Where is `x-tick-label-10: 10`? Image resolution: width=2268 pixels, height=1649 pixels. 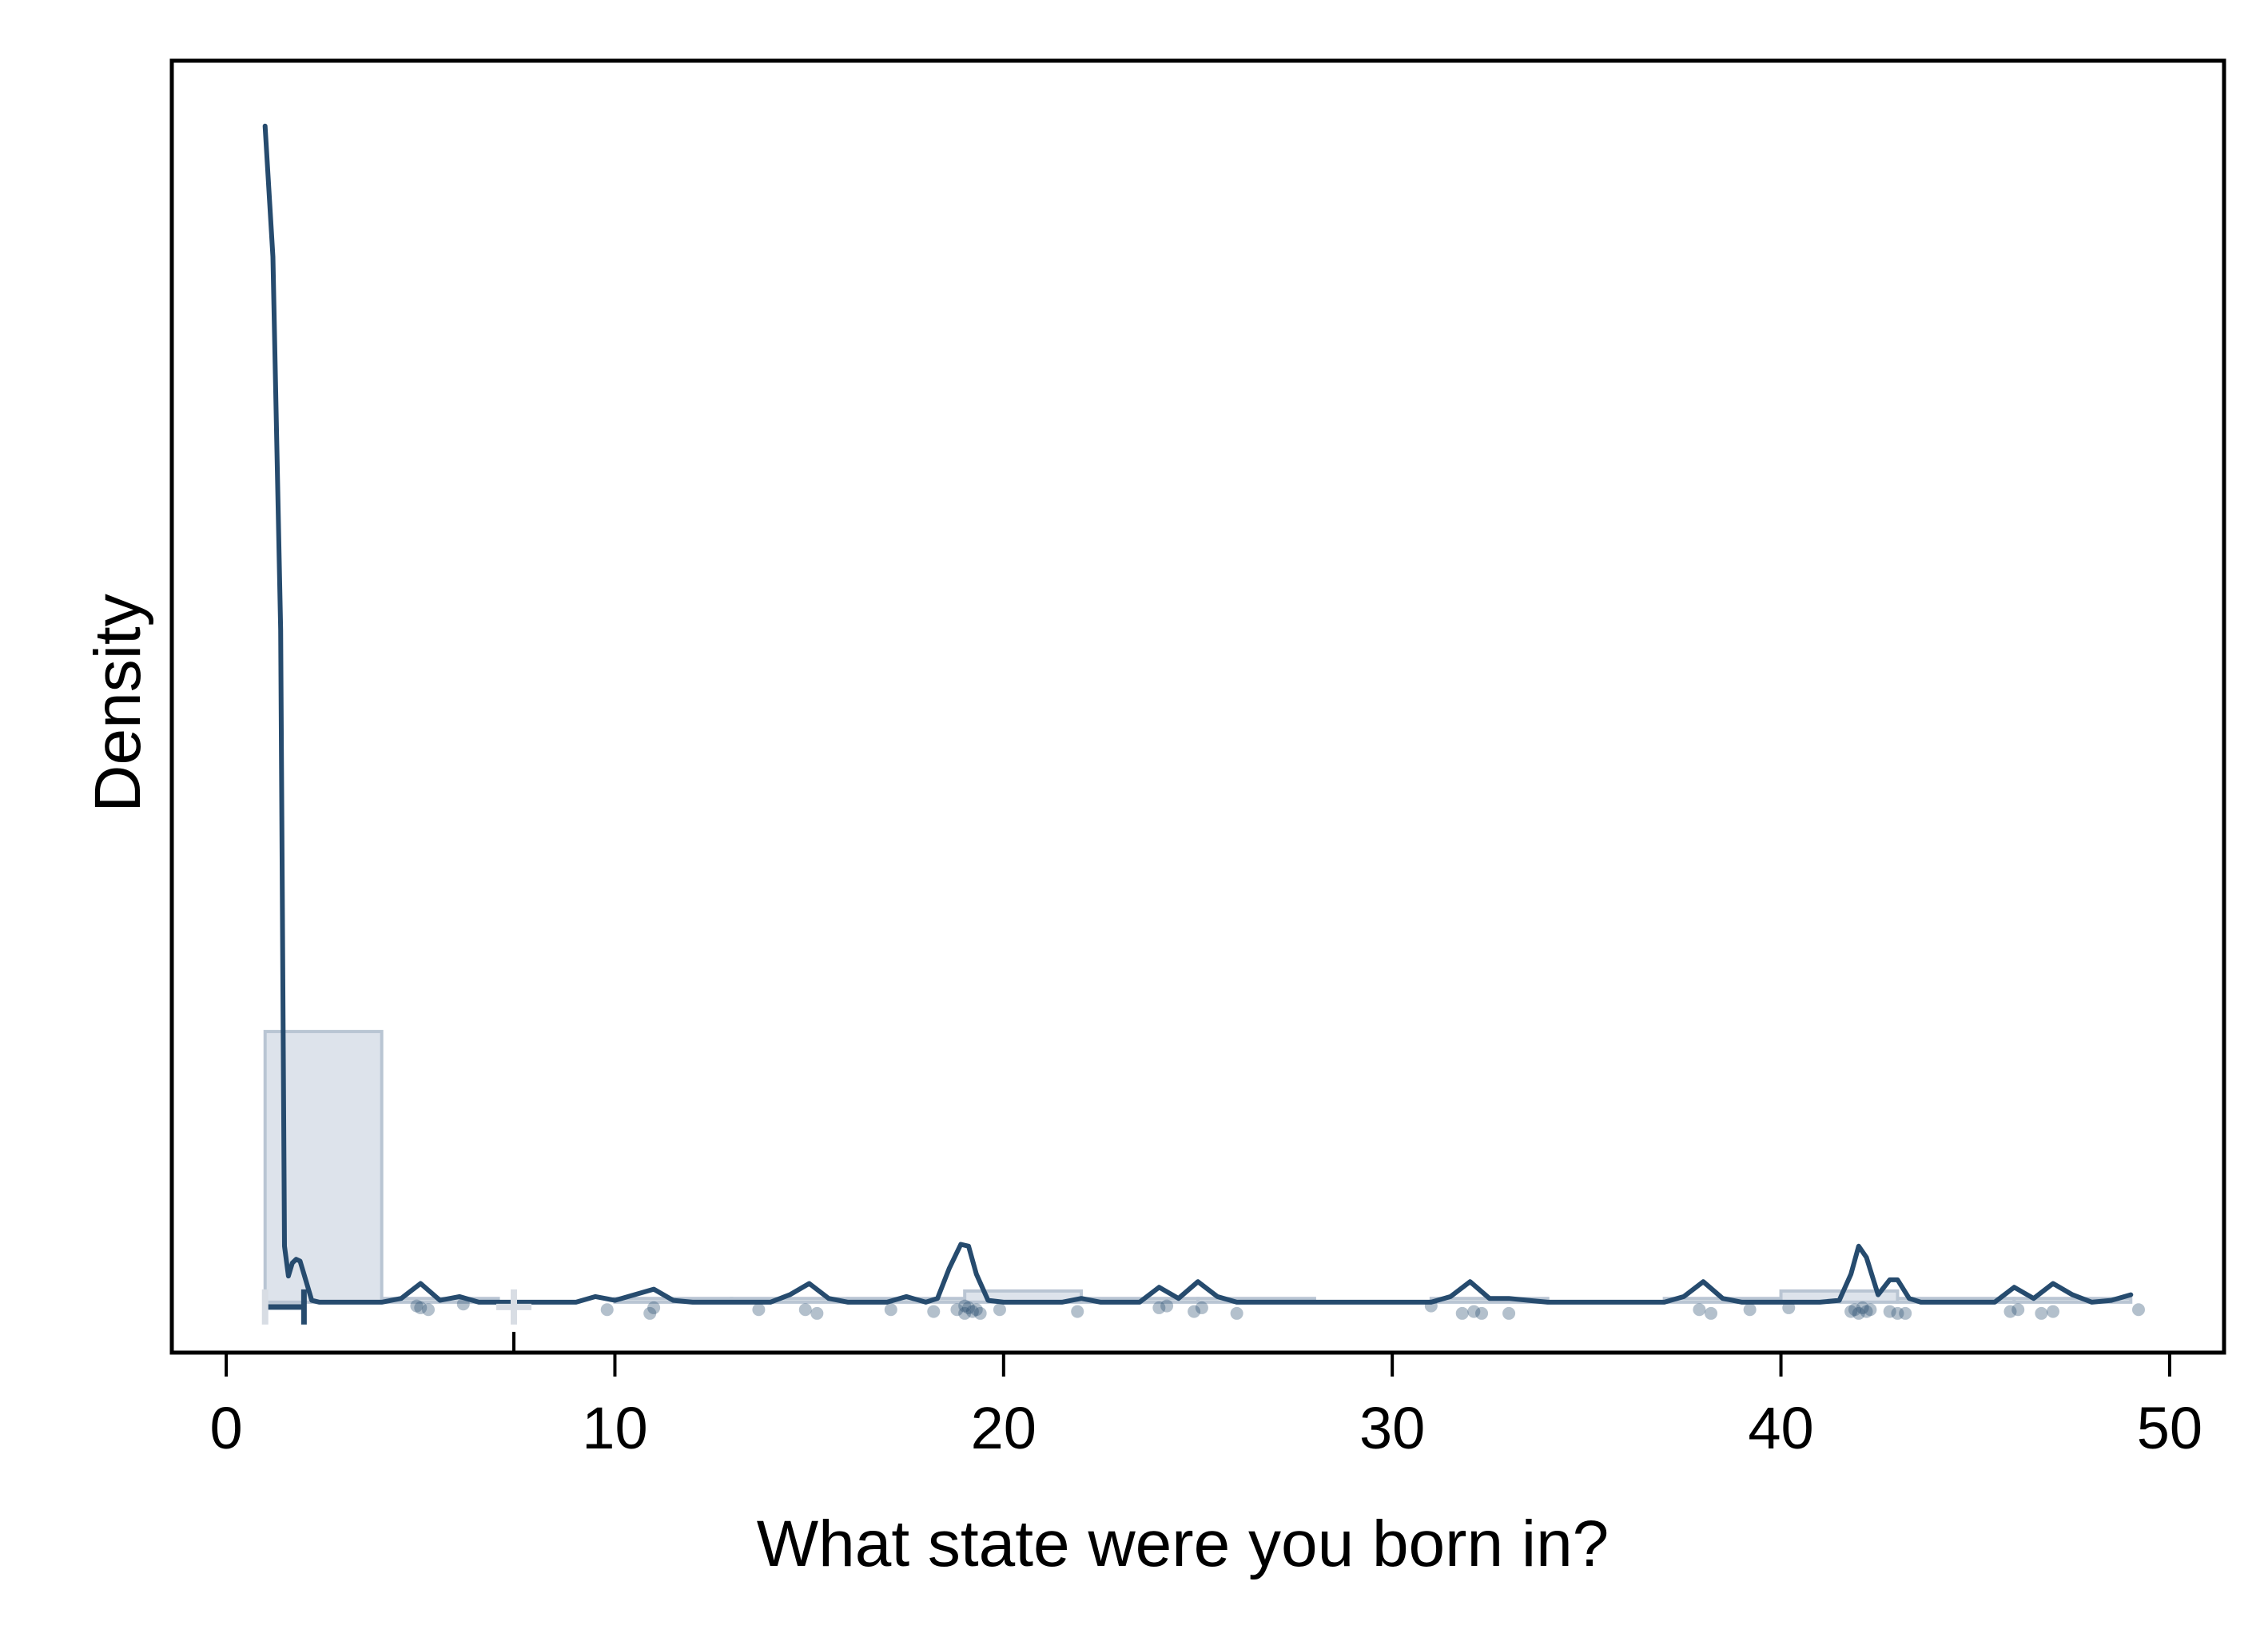 x-tick-label-10: 10 is located at coordinates (614, 1428).